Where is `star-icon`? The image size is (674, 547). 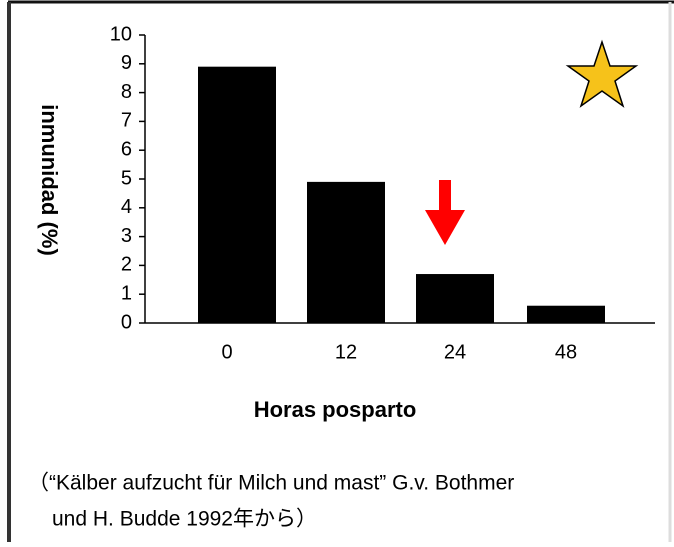 star-icon is located at coordinates (602, 73).